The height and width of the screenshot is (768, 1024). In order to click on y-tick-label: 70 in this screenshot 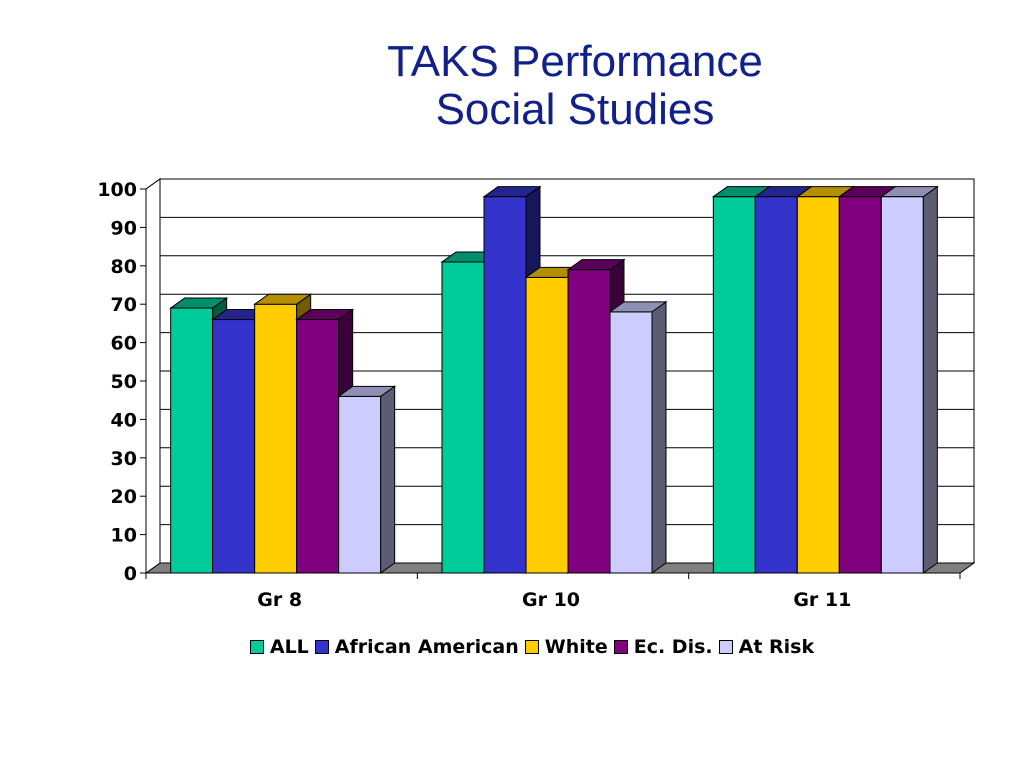, I will do `click(124, 305)`.